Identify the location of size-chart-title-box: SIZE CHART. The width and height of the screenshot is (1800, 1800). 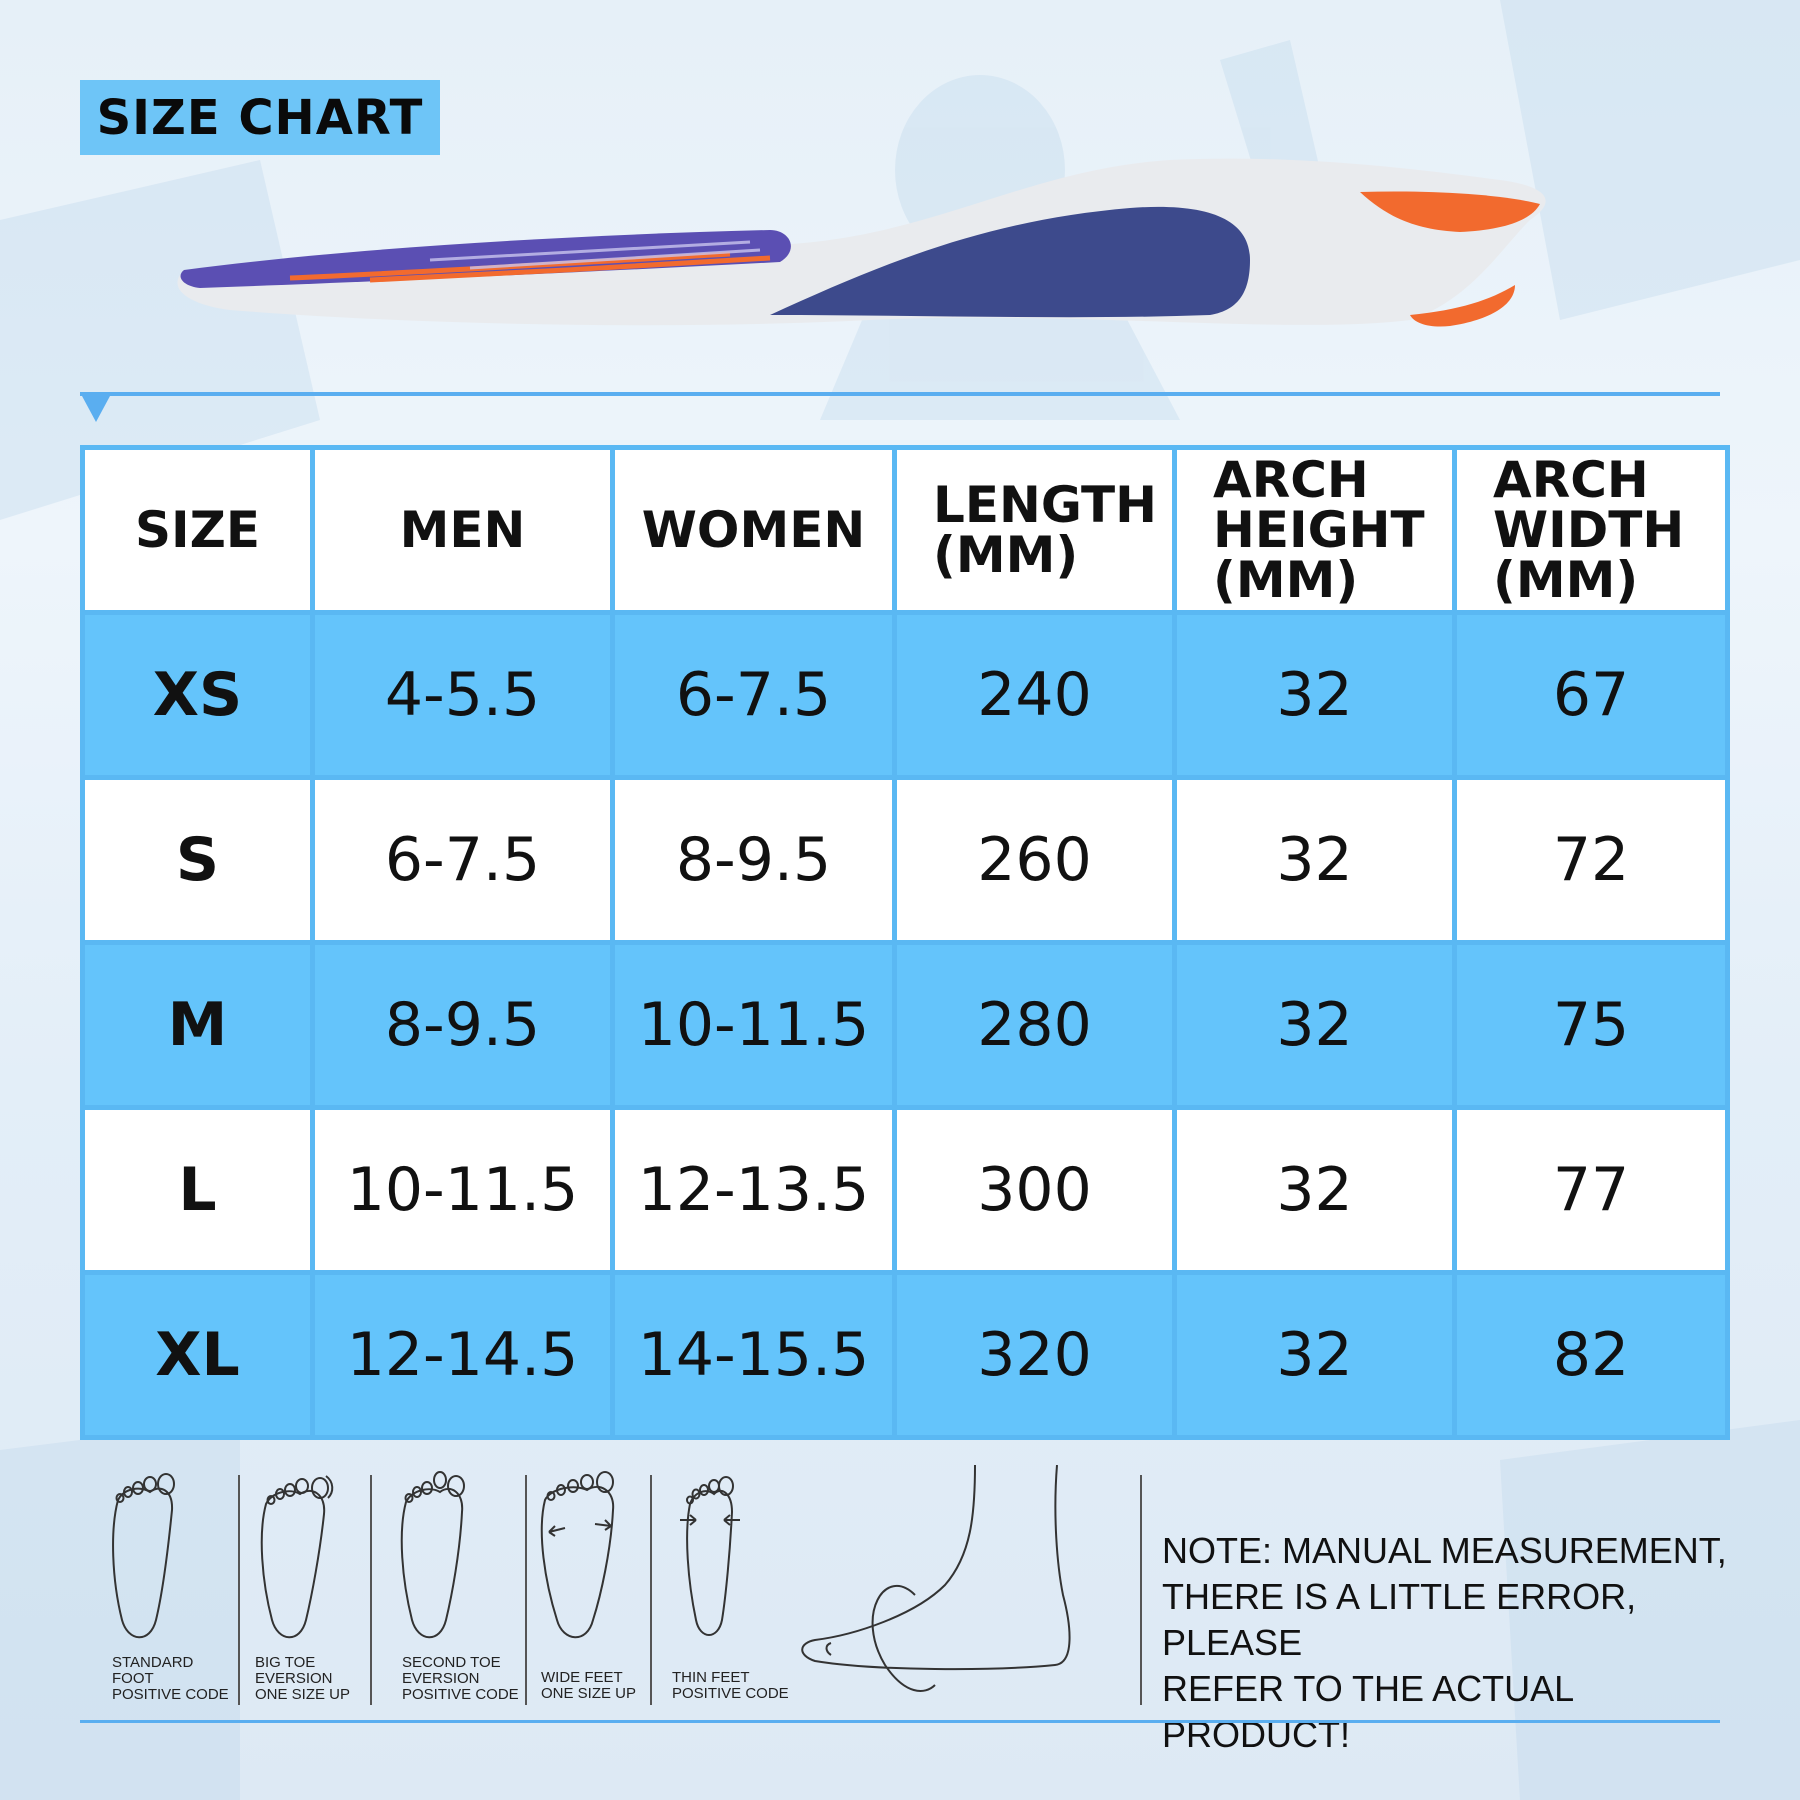
(260, 117).